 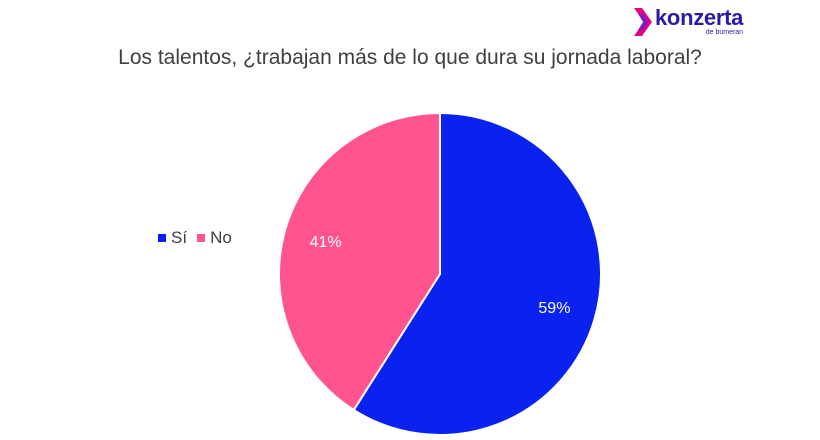 What do you see at coordinates (643, 22) in the screenshot?
I see `konzerta-chevron-icon` at bounding box center [643, 22].